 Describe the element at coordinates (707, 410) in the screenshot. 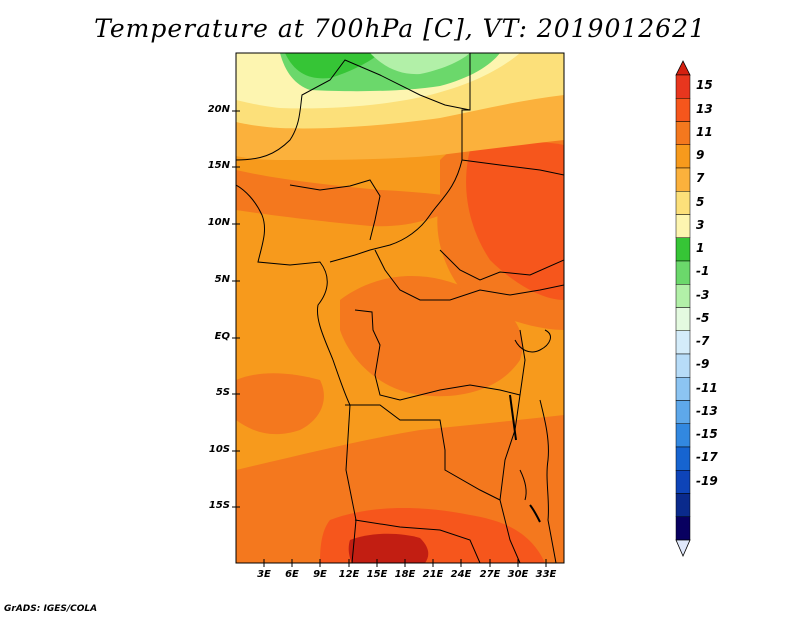

I see `colorbar-label: -13` at that location.